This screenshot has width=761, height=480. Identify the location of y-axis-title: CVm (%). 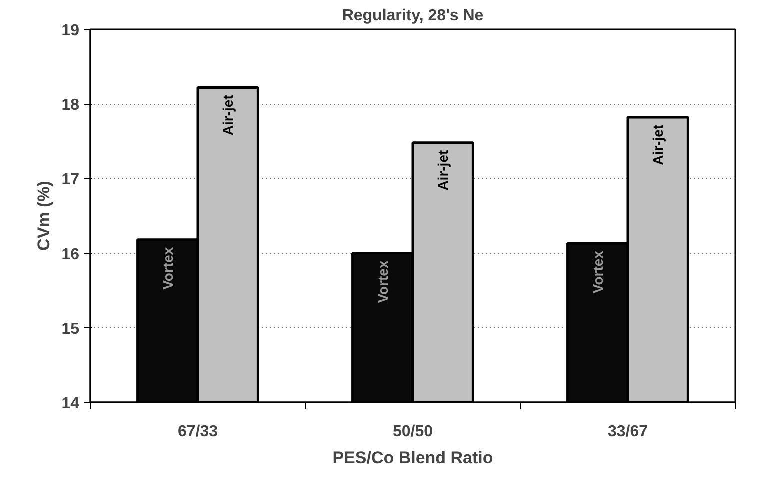
(44, 216).